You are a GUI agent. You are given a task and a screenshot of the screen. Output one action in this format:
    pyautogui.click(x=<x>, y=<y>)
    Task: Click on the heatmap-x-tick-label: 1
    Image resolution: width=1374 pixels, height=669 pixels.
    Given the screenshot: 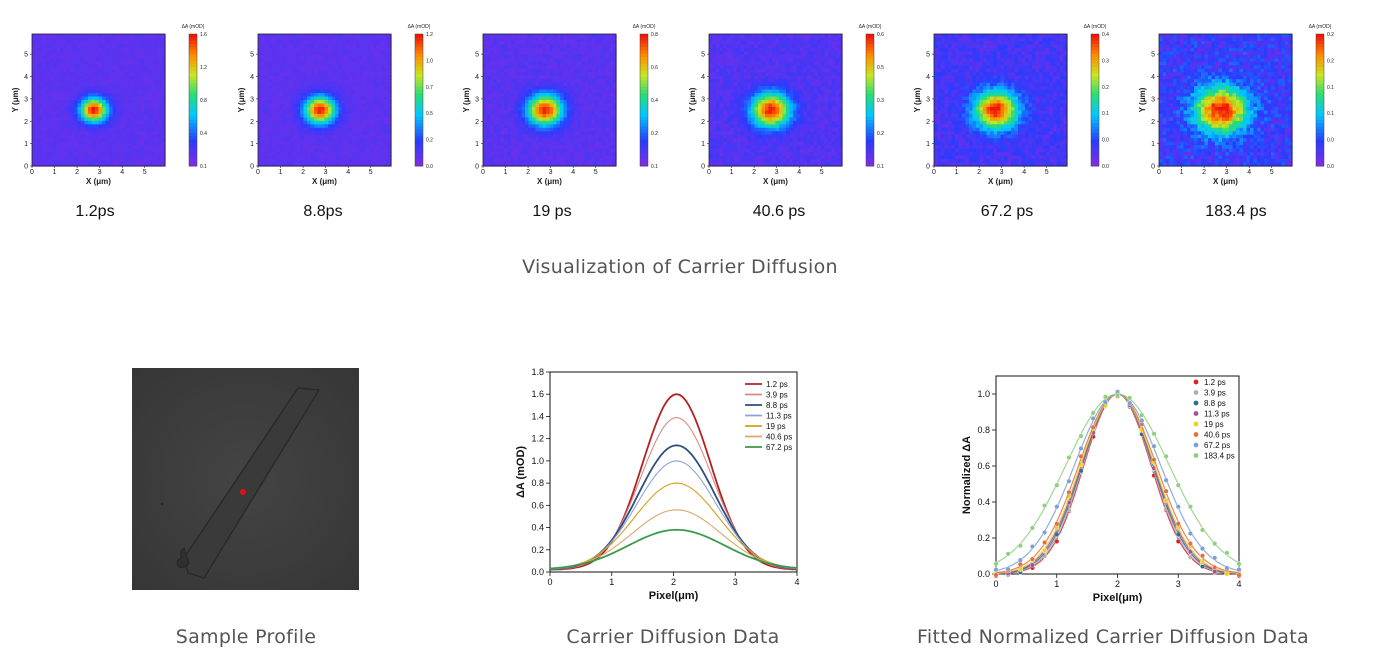 What is the action you would take?
    pyautogui.click(x=55, y=172)
    